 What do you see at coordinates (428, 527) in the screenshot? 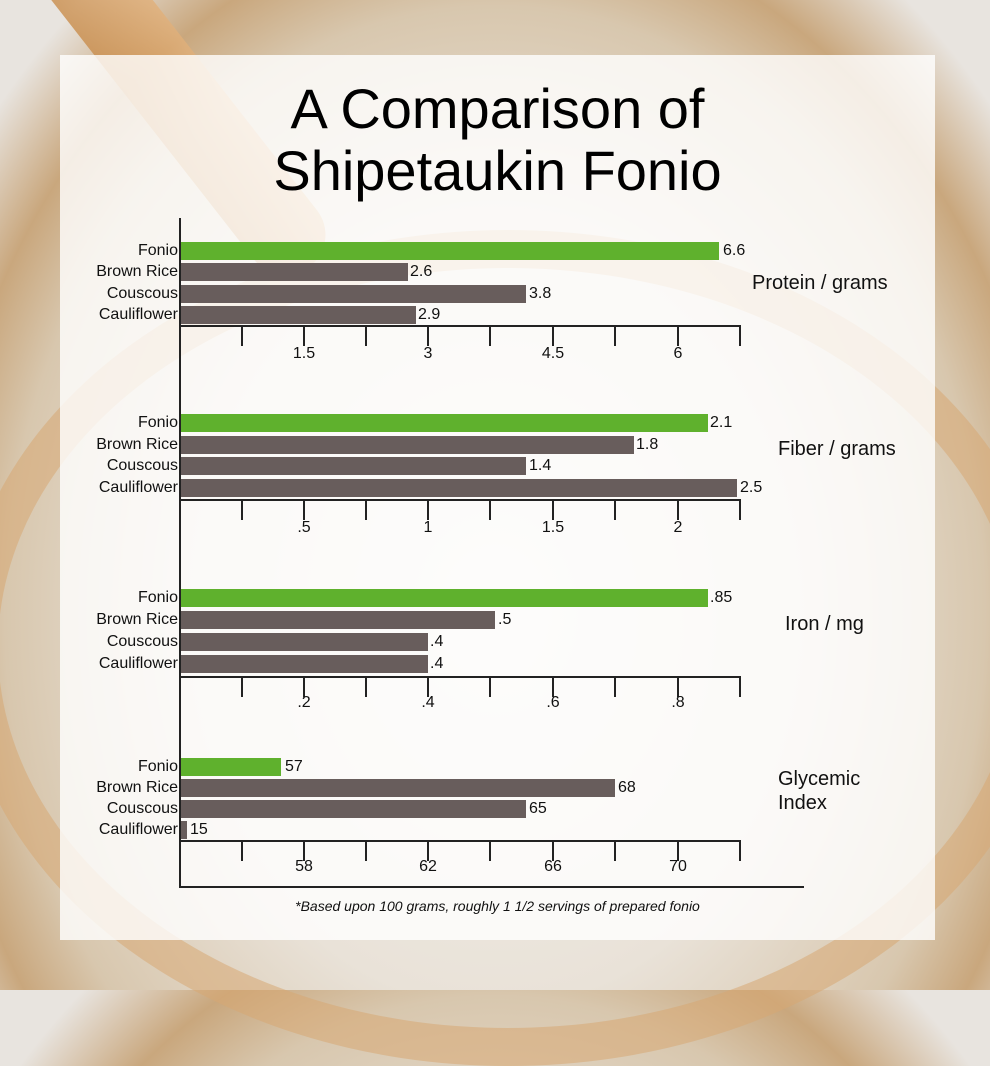
I see `tick-label: 1` at bounding box center [428, 527].